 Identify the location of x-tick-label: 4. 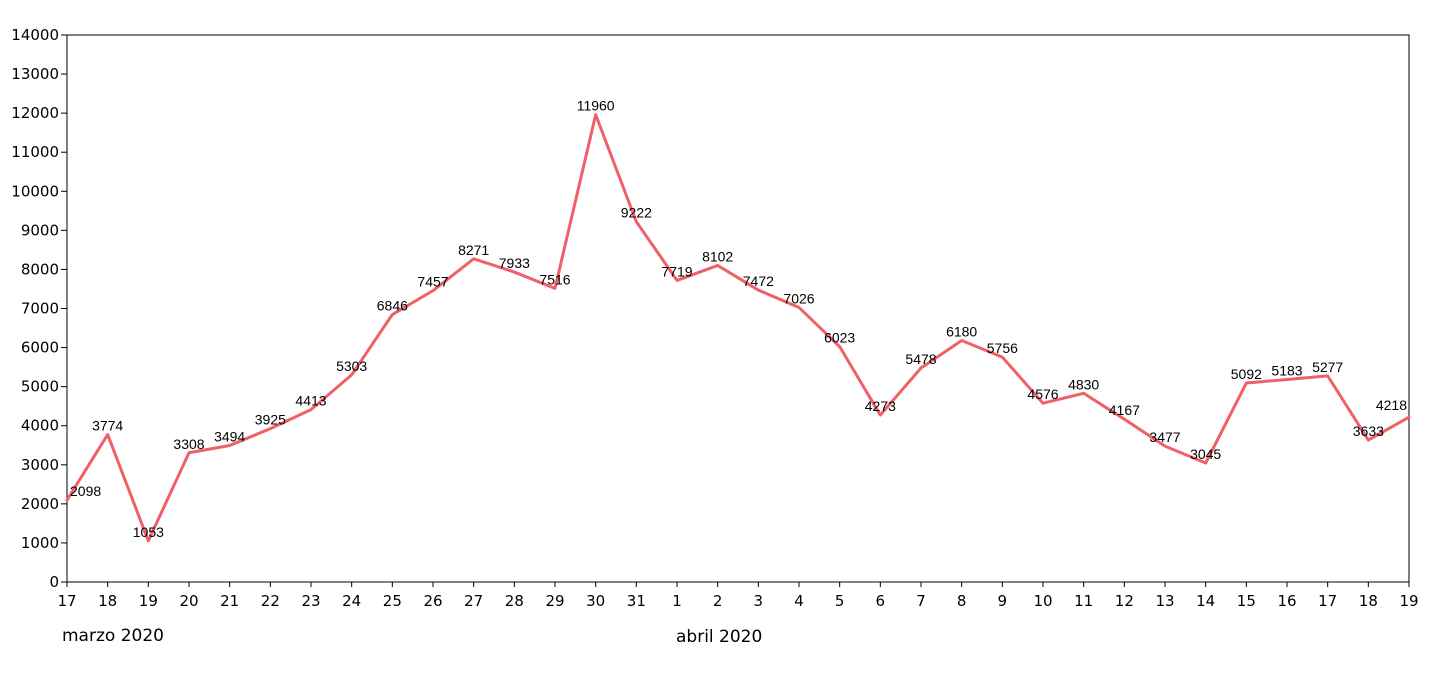
(799, 601).